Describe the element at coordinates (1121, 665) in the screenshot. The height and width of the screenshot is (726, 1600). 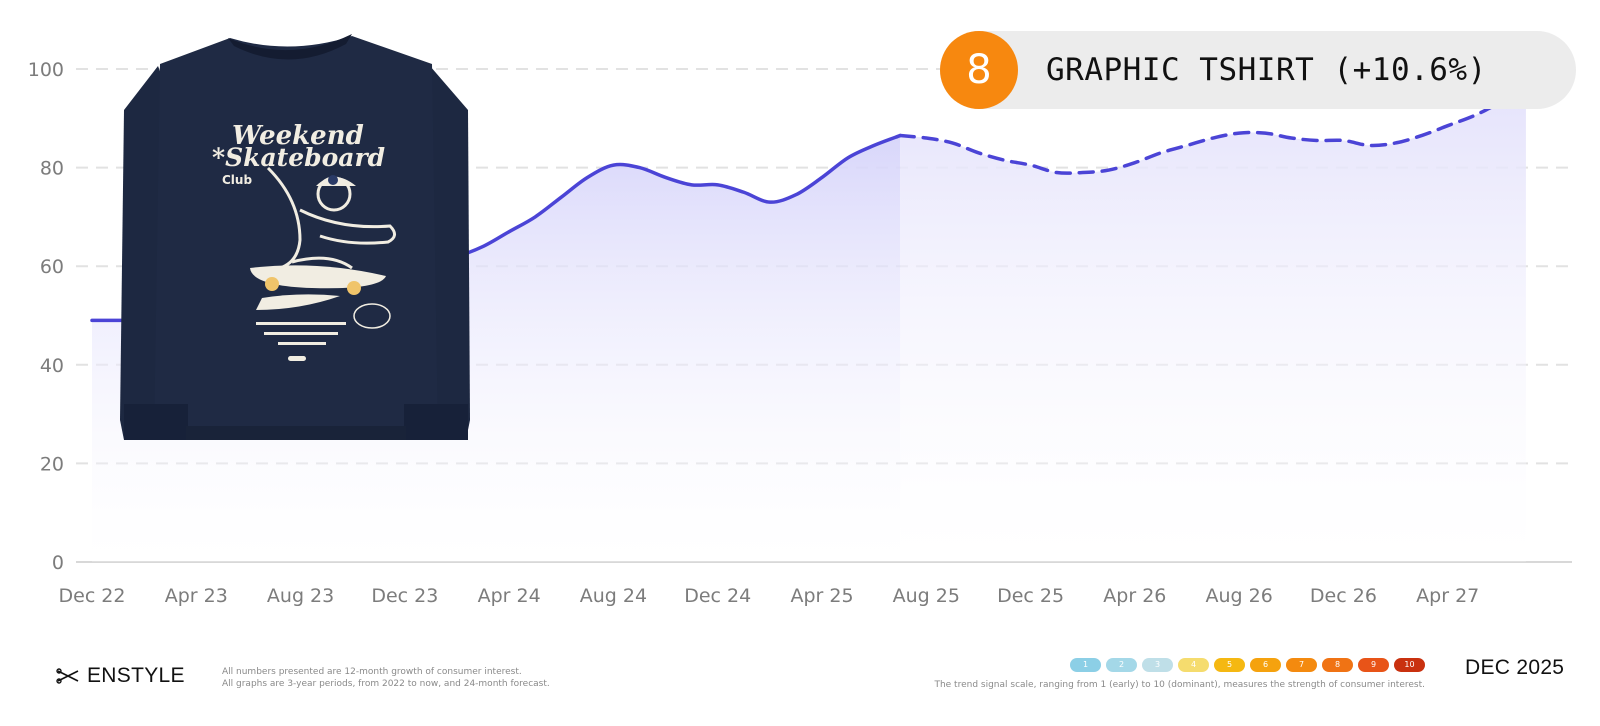
I see `scale-pill-2: 2` at that location.